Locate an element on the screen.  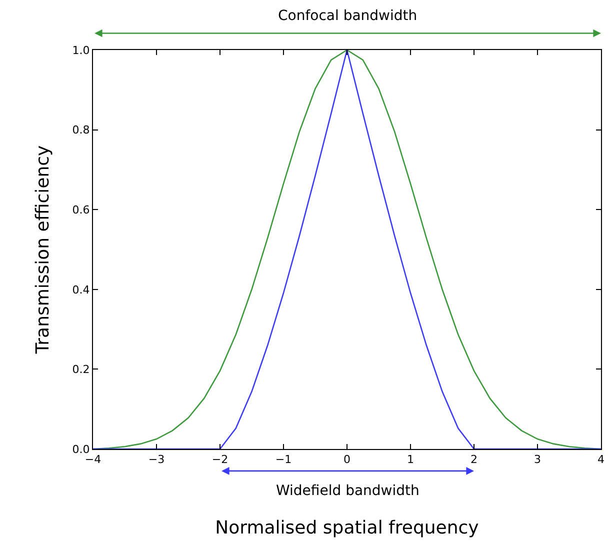
x-tick-label: 0 is located at coordinates (347, 459).